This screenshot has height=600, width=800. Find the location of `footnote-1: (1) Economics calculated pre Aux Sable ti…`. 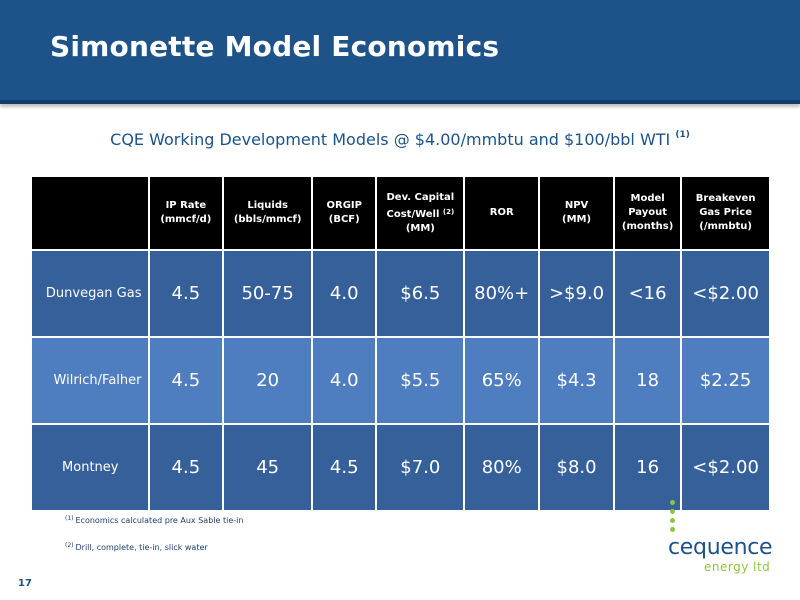

footnote-1: (1) Economics calculated pre Aux Sable ti… is located at coordinates (154, 520).